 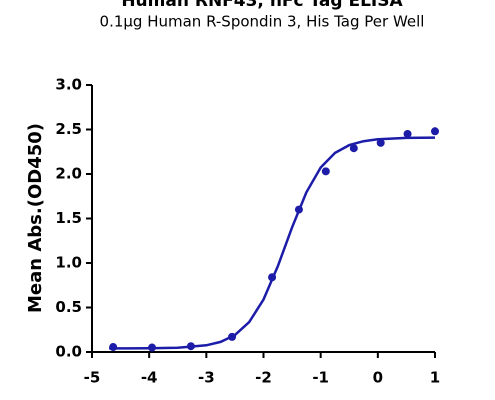 What do you see at coordinates (68, 129) in the screenshot?
I see `y-tick-label: 2.5` at bounding box center [68, 129].